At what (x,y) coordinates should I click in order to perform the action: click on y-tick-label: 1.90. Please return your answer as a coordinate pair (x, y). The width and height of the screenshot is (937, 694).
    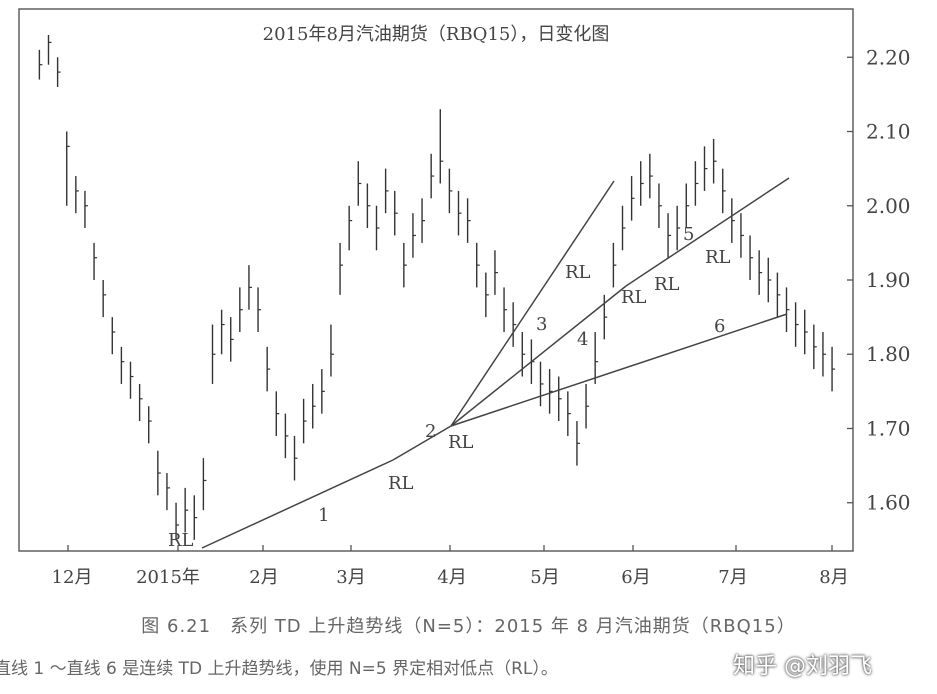
    Looking at the image, I should click on (888, 280).